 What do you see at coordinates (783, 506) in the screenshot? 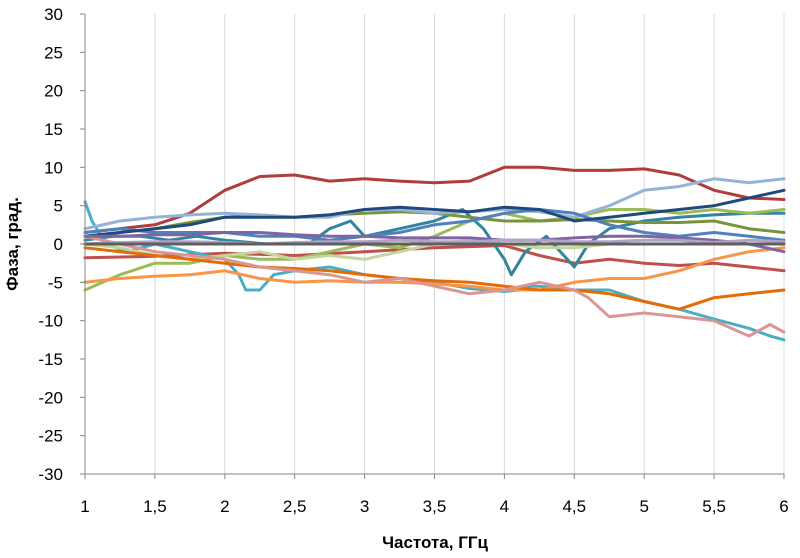
I see `x-tick-label: 6` at bounding box center [783, 506].